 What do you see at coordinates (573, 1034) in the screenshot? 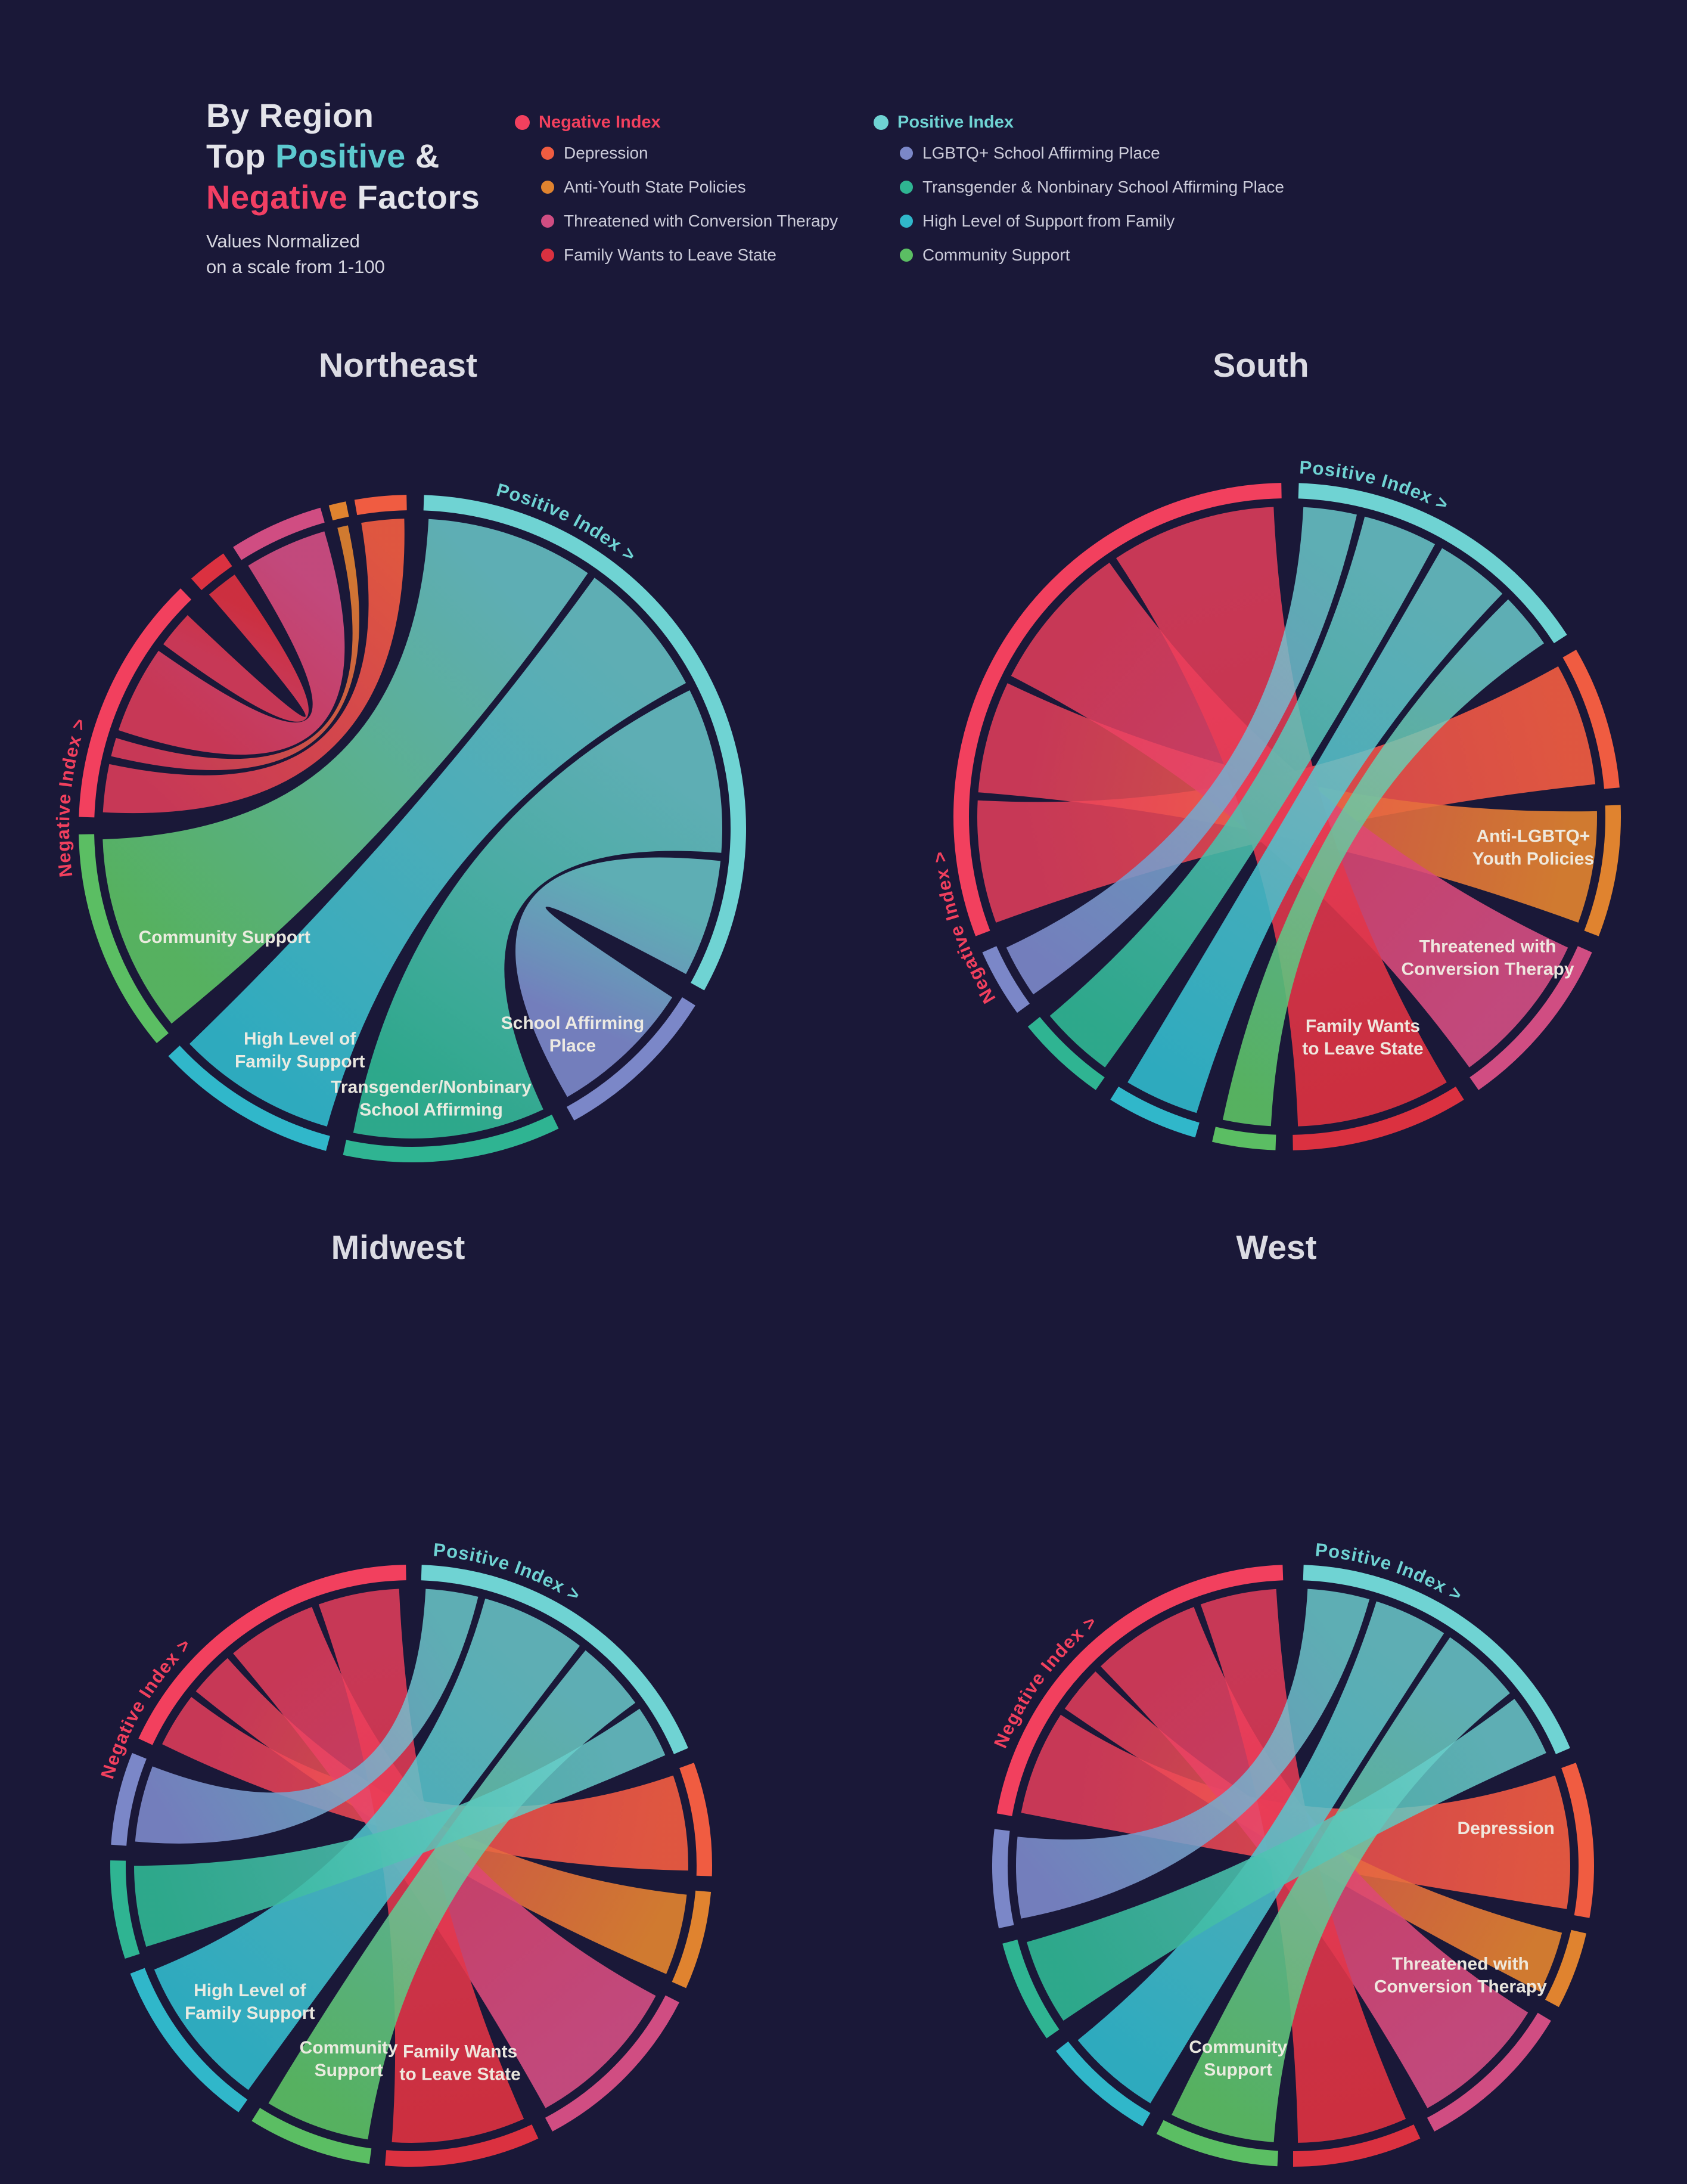
I see `wedge-label-northeast-3: School Affirming Place` at bounding box center [573, 1034].